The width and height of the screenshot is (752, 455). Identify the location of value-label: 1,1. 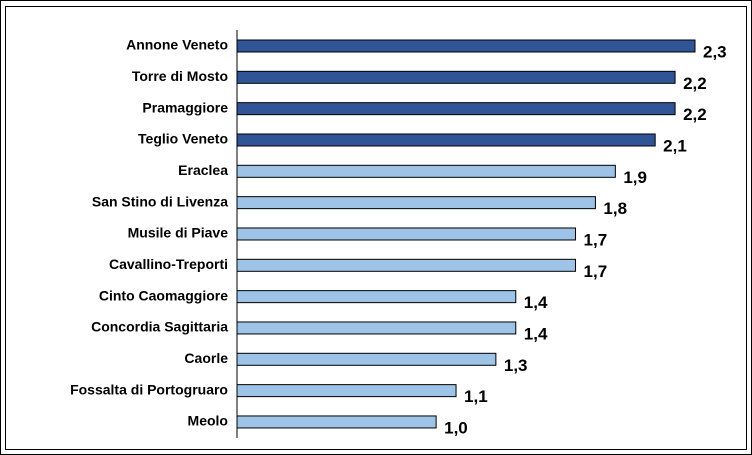
(476, 396).